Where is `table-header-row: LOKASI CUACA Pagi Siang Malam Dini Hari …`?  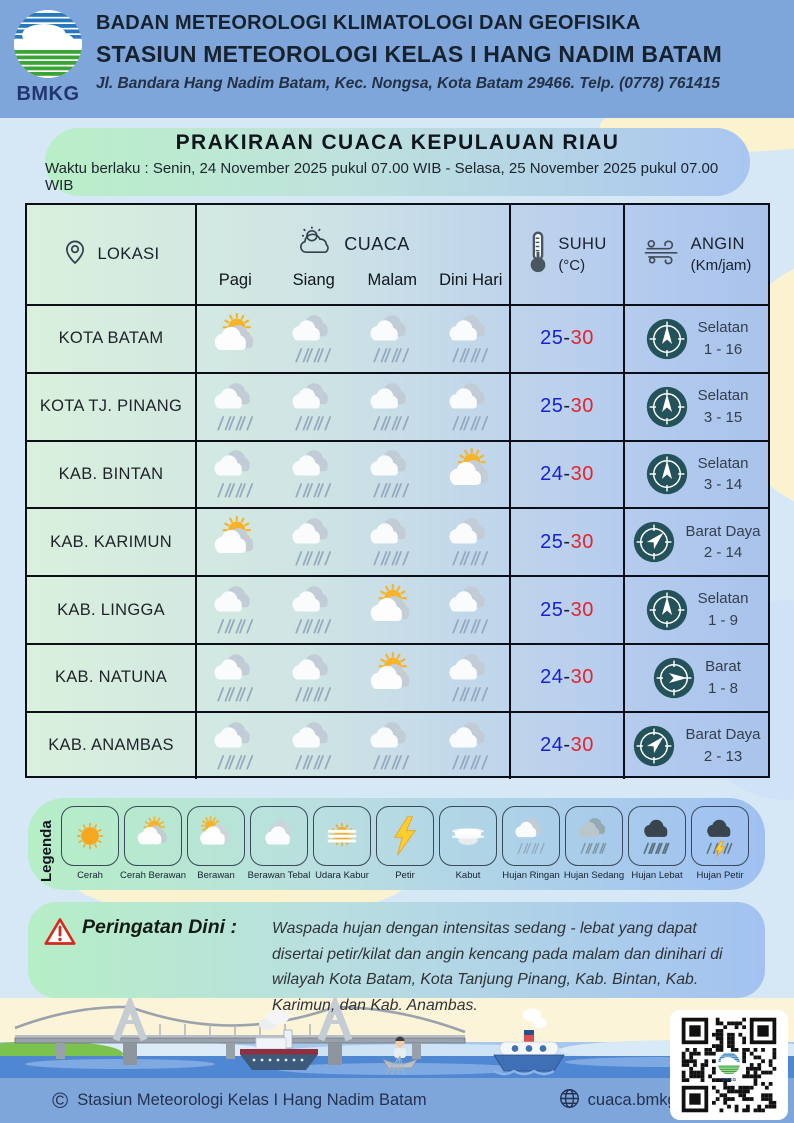 table-header-row: LOKASI CUACA Pagi Siang Malam Dini Hari … is located at coordinates (397, 254).